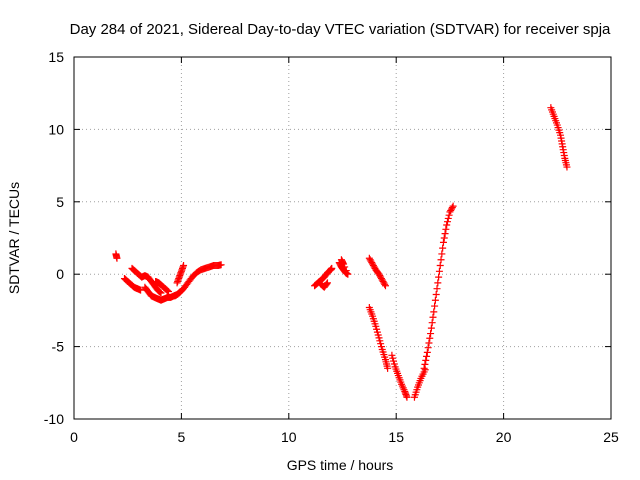 Image resolution: width=640 pixels, height=480 pixels. I want to click on y-axis-label: SDTVAR / TECUs, so click(14, 238).